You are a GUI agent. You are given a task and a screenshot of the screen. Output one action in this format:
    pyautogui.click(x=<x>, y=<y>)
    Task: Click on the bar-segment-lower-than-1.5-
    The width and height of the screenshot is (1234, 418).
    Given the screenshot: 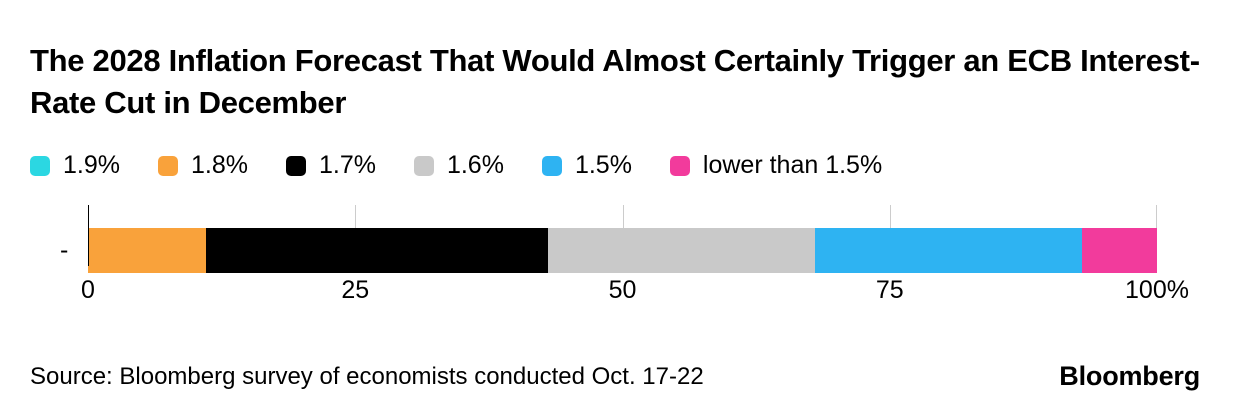 What is the action you would take?
    pyautogui.click(x=1119, y=250)
    